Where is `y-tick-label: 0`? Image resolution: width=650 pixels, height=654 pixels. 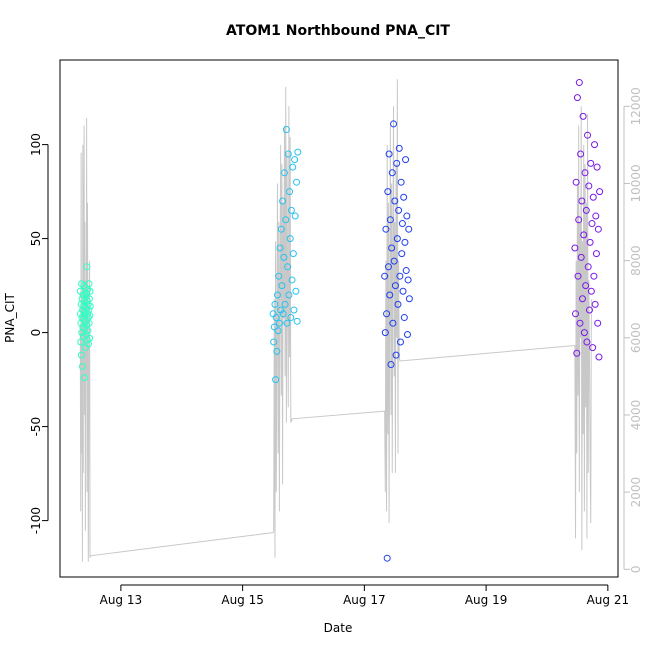 y-tick-label: 0 is located at coordinates (36, 333).